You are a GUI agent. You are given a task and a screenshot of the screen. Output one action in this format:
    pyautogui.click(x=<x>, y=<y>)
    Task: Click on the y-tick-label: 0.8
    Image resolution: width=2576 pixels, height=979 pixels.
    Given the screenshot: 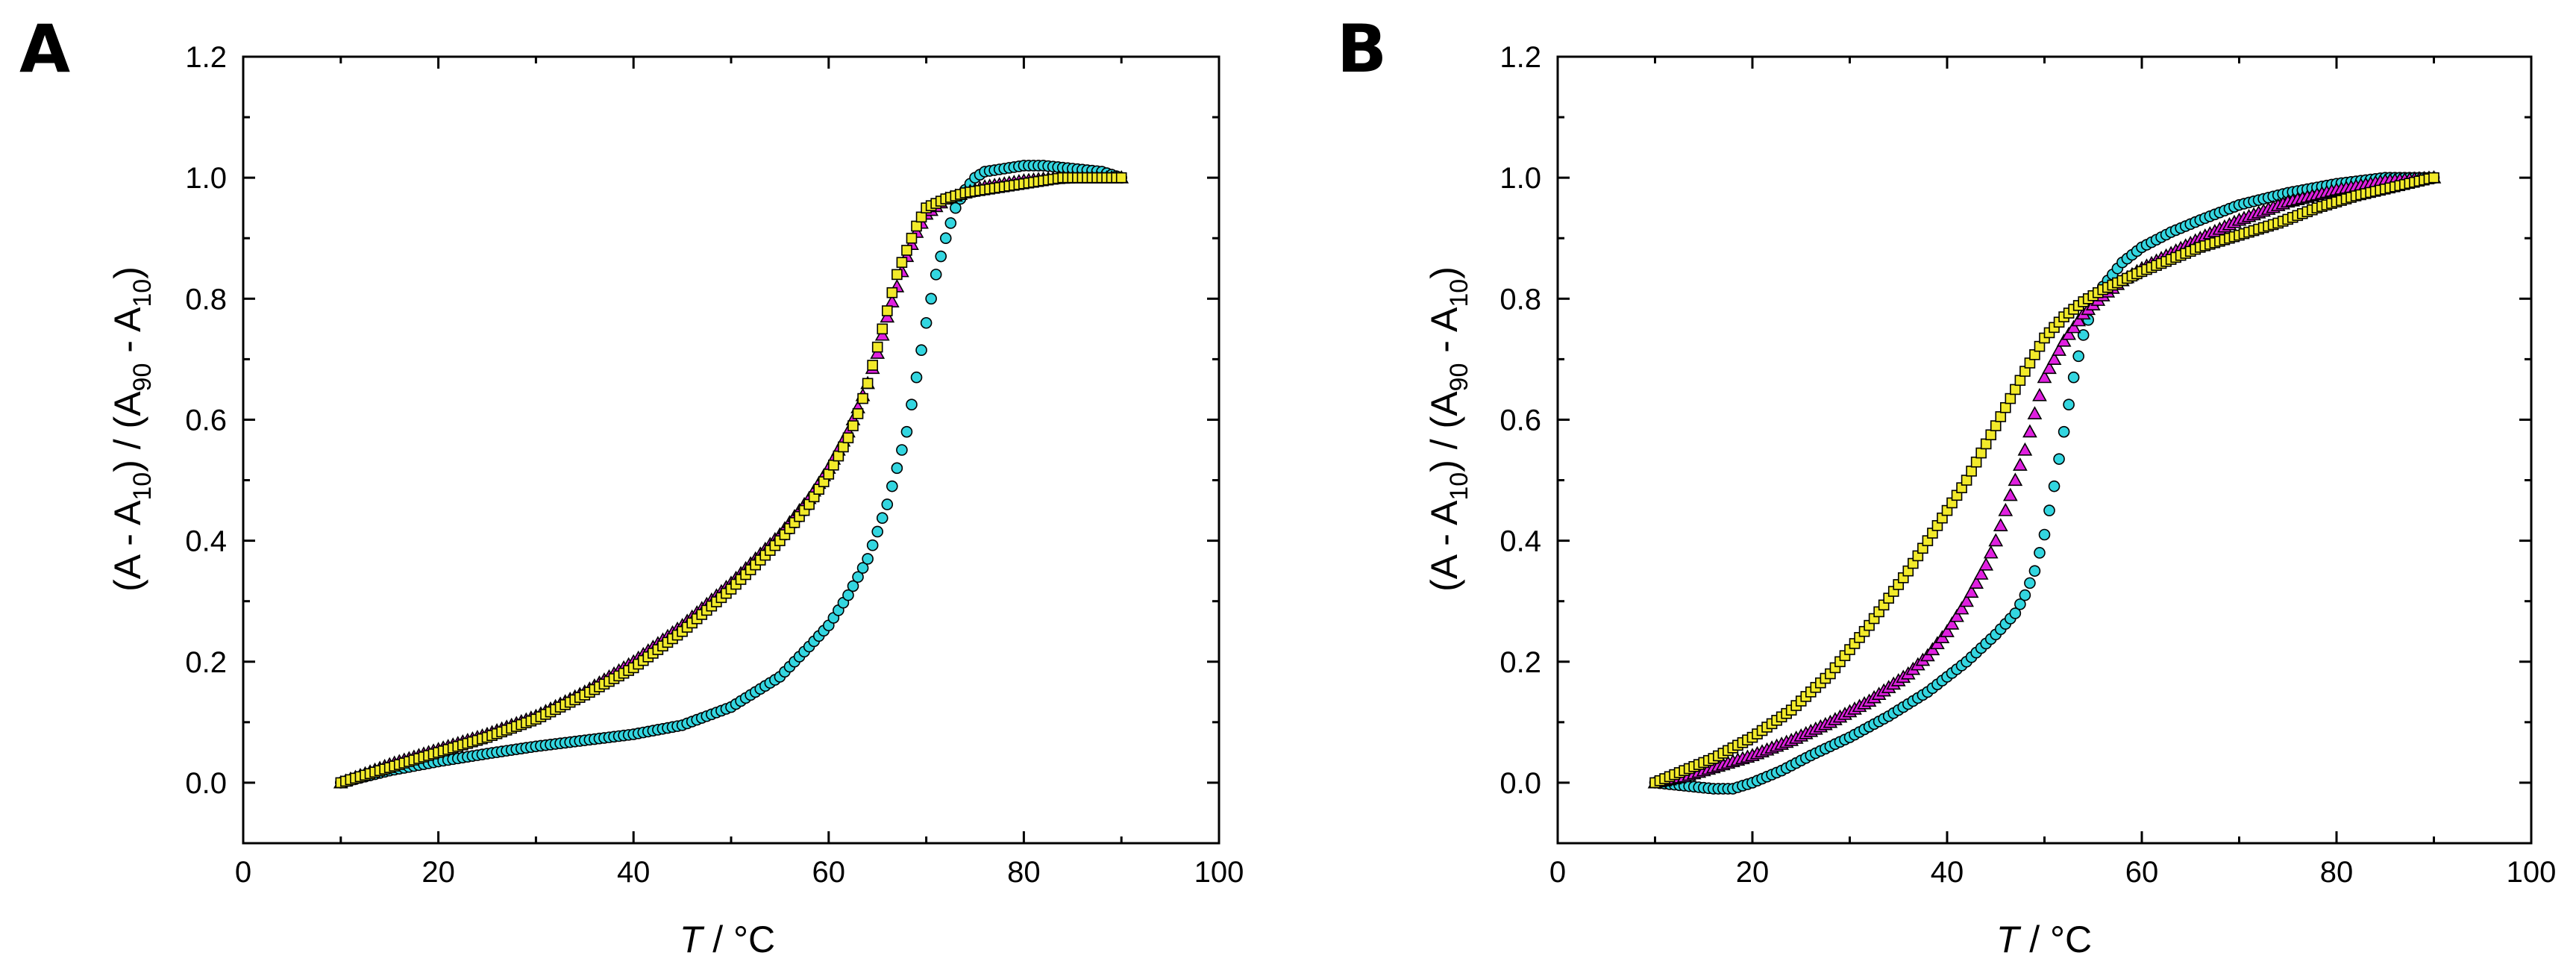 What is the action you would take?
    pyautogui.click(x=206, y=299)
    